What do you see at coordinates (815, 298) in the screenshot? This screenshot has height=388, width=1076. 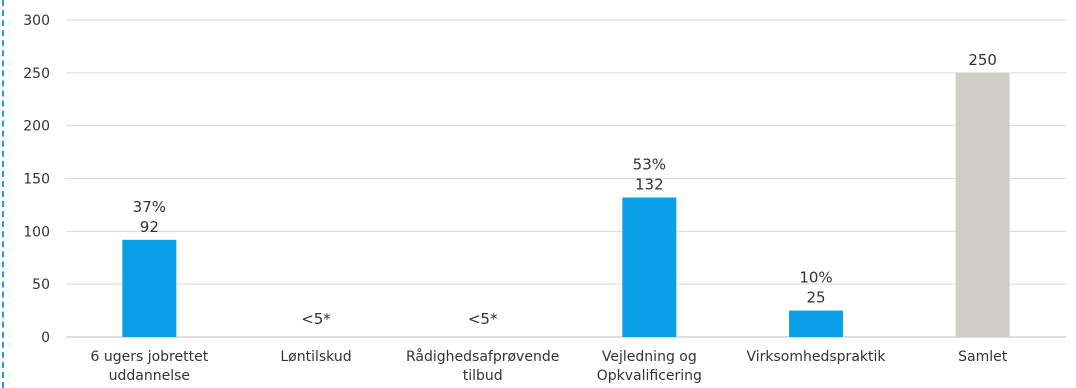 I see `data-label: 25` at bounding box center [815, 298].